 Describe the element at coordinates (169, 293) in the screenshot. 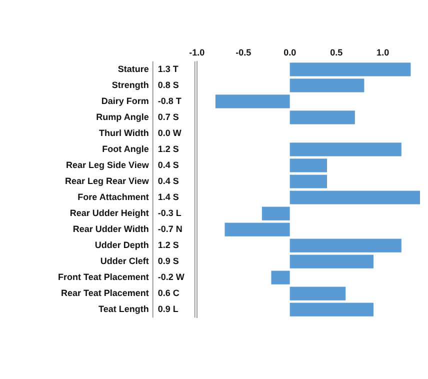

I see `data-label: 0.6 C` at that location.